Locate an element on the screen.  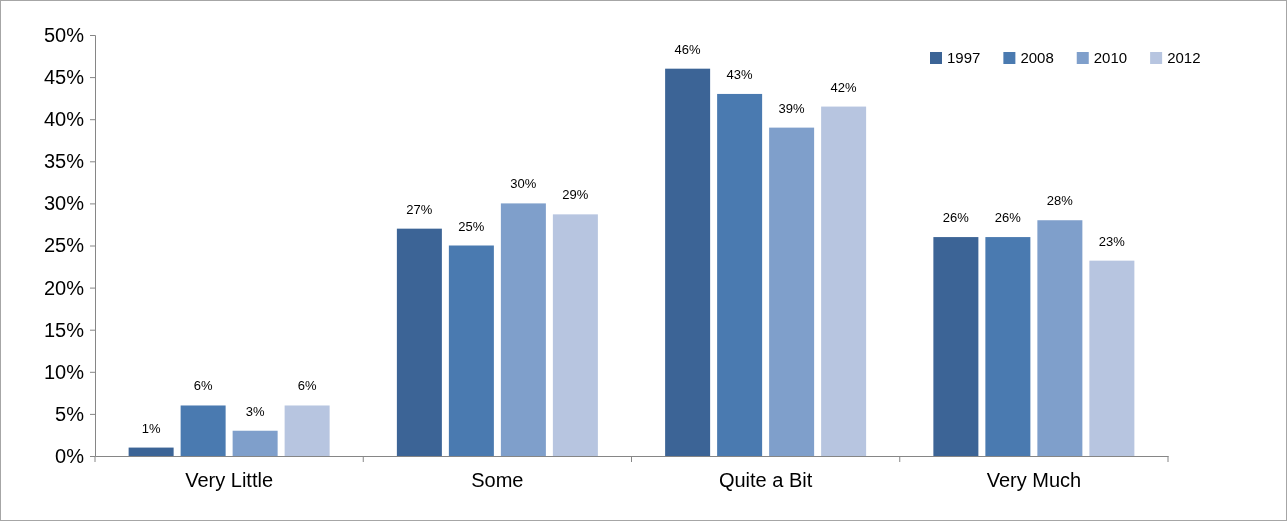
legend-label: 2012 is located at coordinates (1184, 57).